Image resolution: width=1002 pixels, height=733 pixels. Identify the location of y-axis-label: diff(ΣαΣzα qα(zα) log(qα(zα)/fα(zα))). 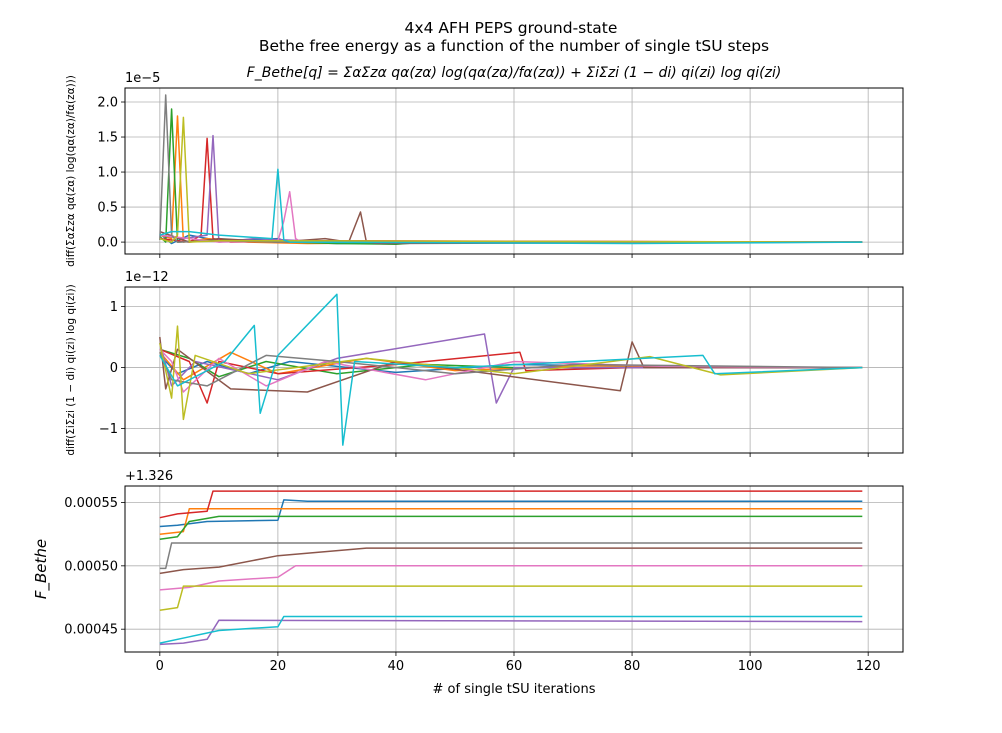
(71, 171).